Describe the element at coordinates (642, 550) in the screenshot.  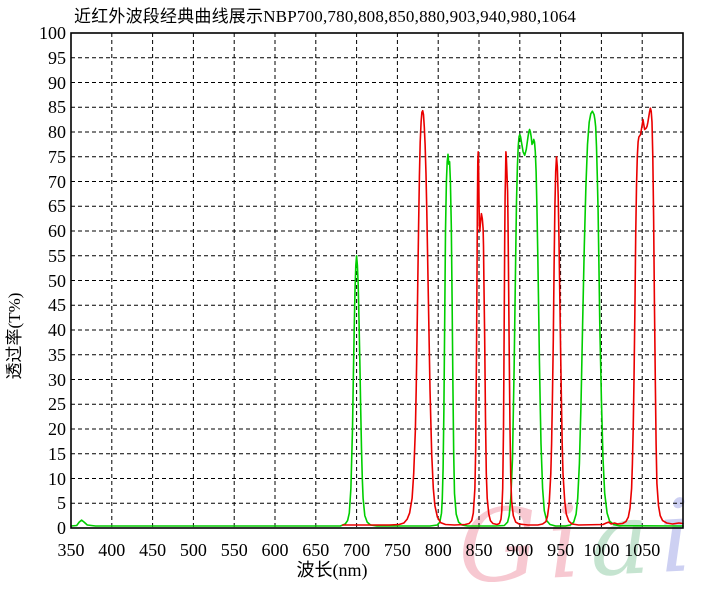
I see `x-tick-label-1050: 1050` at that location.